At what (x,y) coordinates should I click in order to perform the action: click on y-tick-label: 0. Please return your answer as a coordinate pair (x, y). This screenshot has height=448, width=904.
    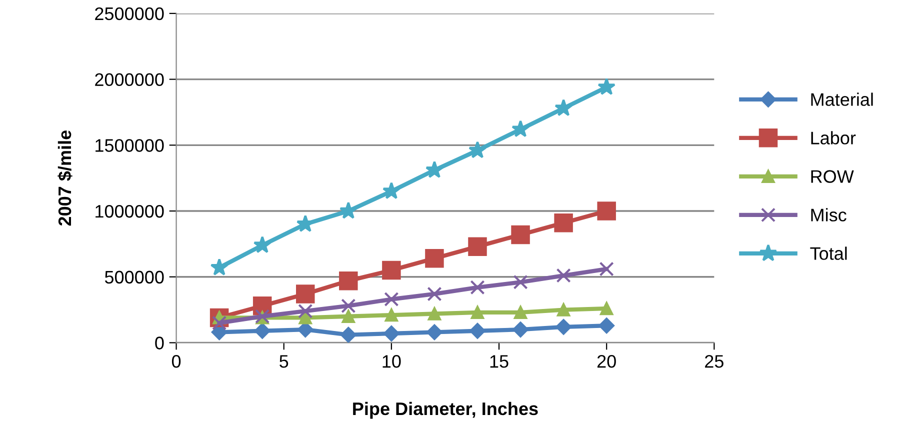
    Looking at the image, I should click on (159, 343).